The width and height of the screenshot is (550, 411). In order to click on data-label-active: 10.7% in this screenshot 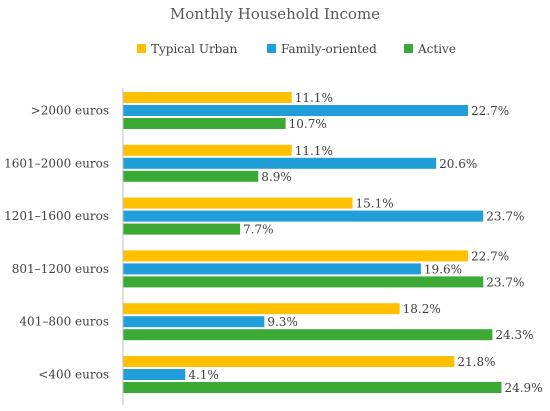, I will do `click(308, 124)`.